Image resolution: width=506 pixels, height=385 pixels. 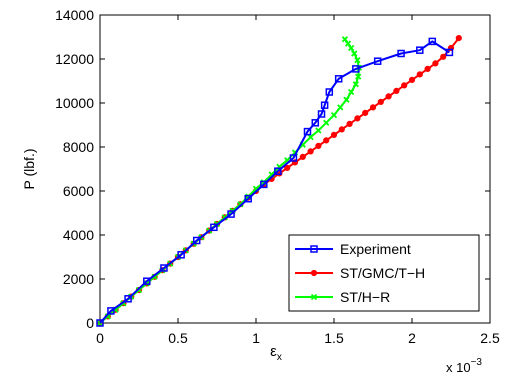 I want to click on x-tick-label: 0, so click(x=100, y=338).